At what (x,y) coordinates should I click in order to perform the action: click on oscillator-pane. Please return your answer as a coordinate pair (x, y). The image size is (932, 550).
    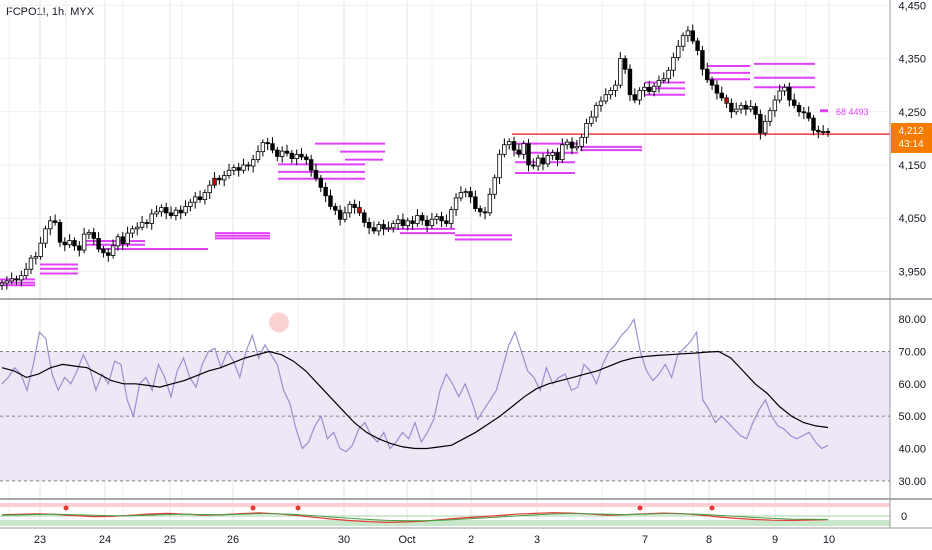
    Looking at the image, I should click on (445, 514).